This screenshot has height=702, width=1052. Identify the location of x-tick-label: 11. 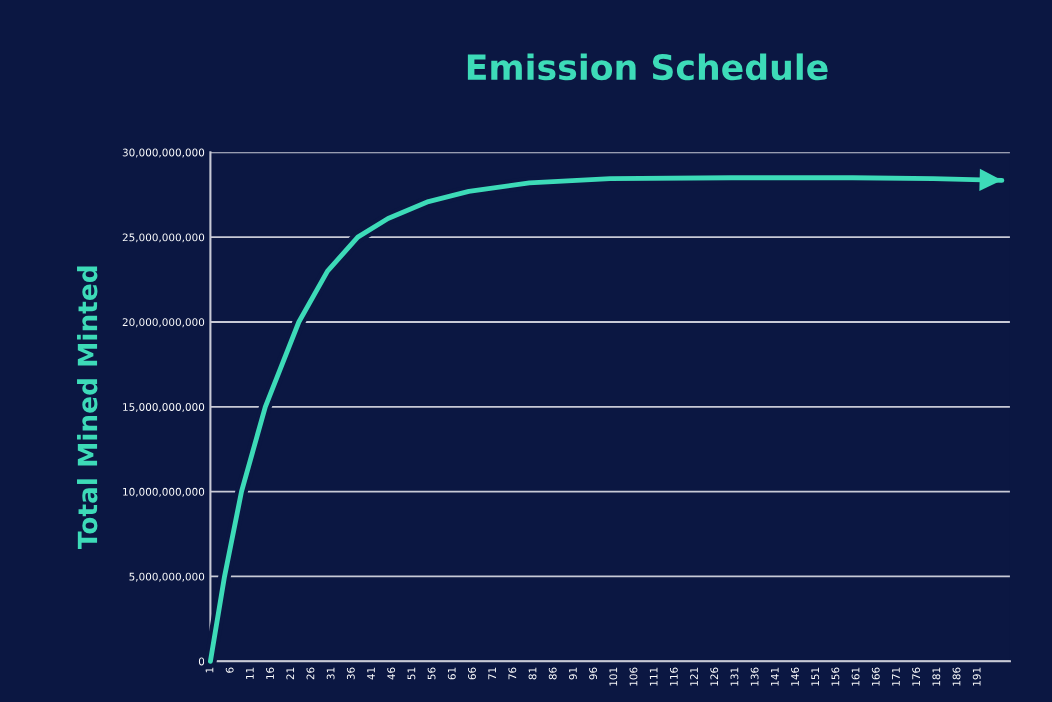
(250, 673).